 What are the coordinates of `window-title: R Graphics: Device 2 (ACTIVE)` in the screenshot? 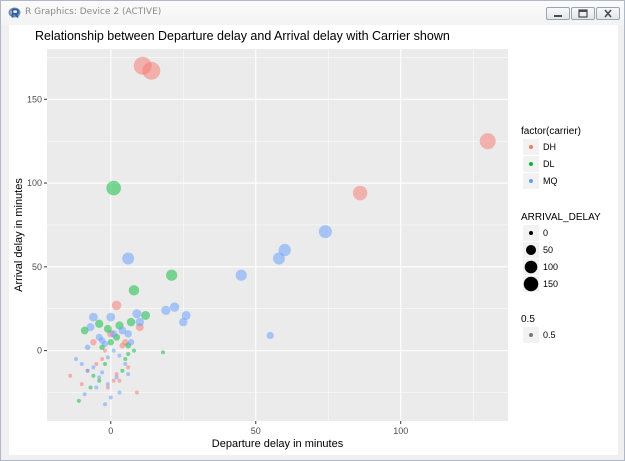 It's located at (93, 12).